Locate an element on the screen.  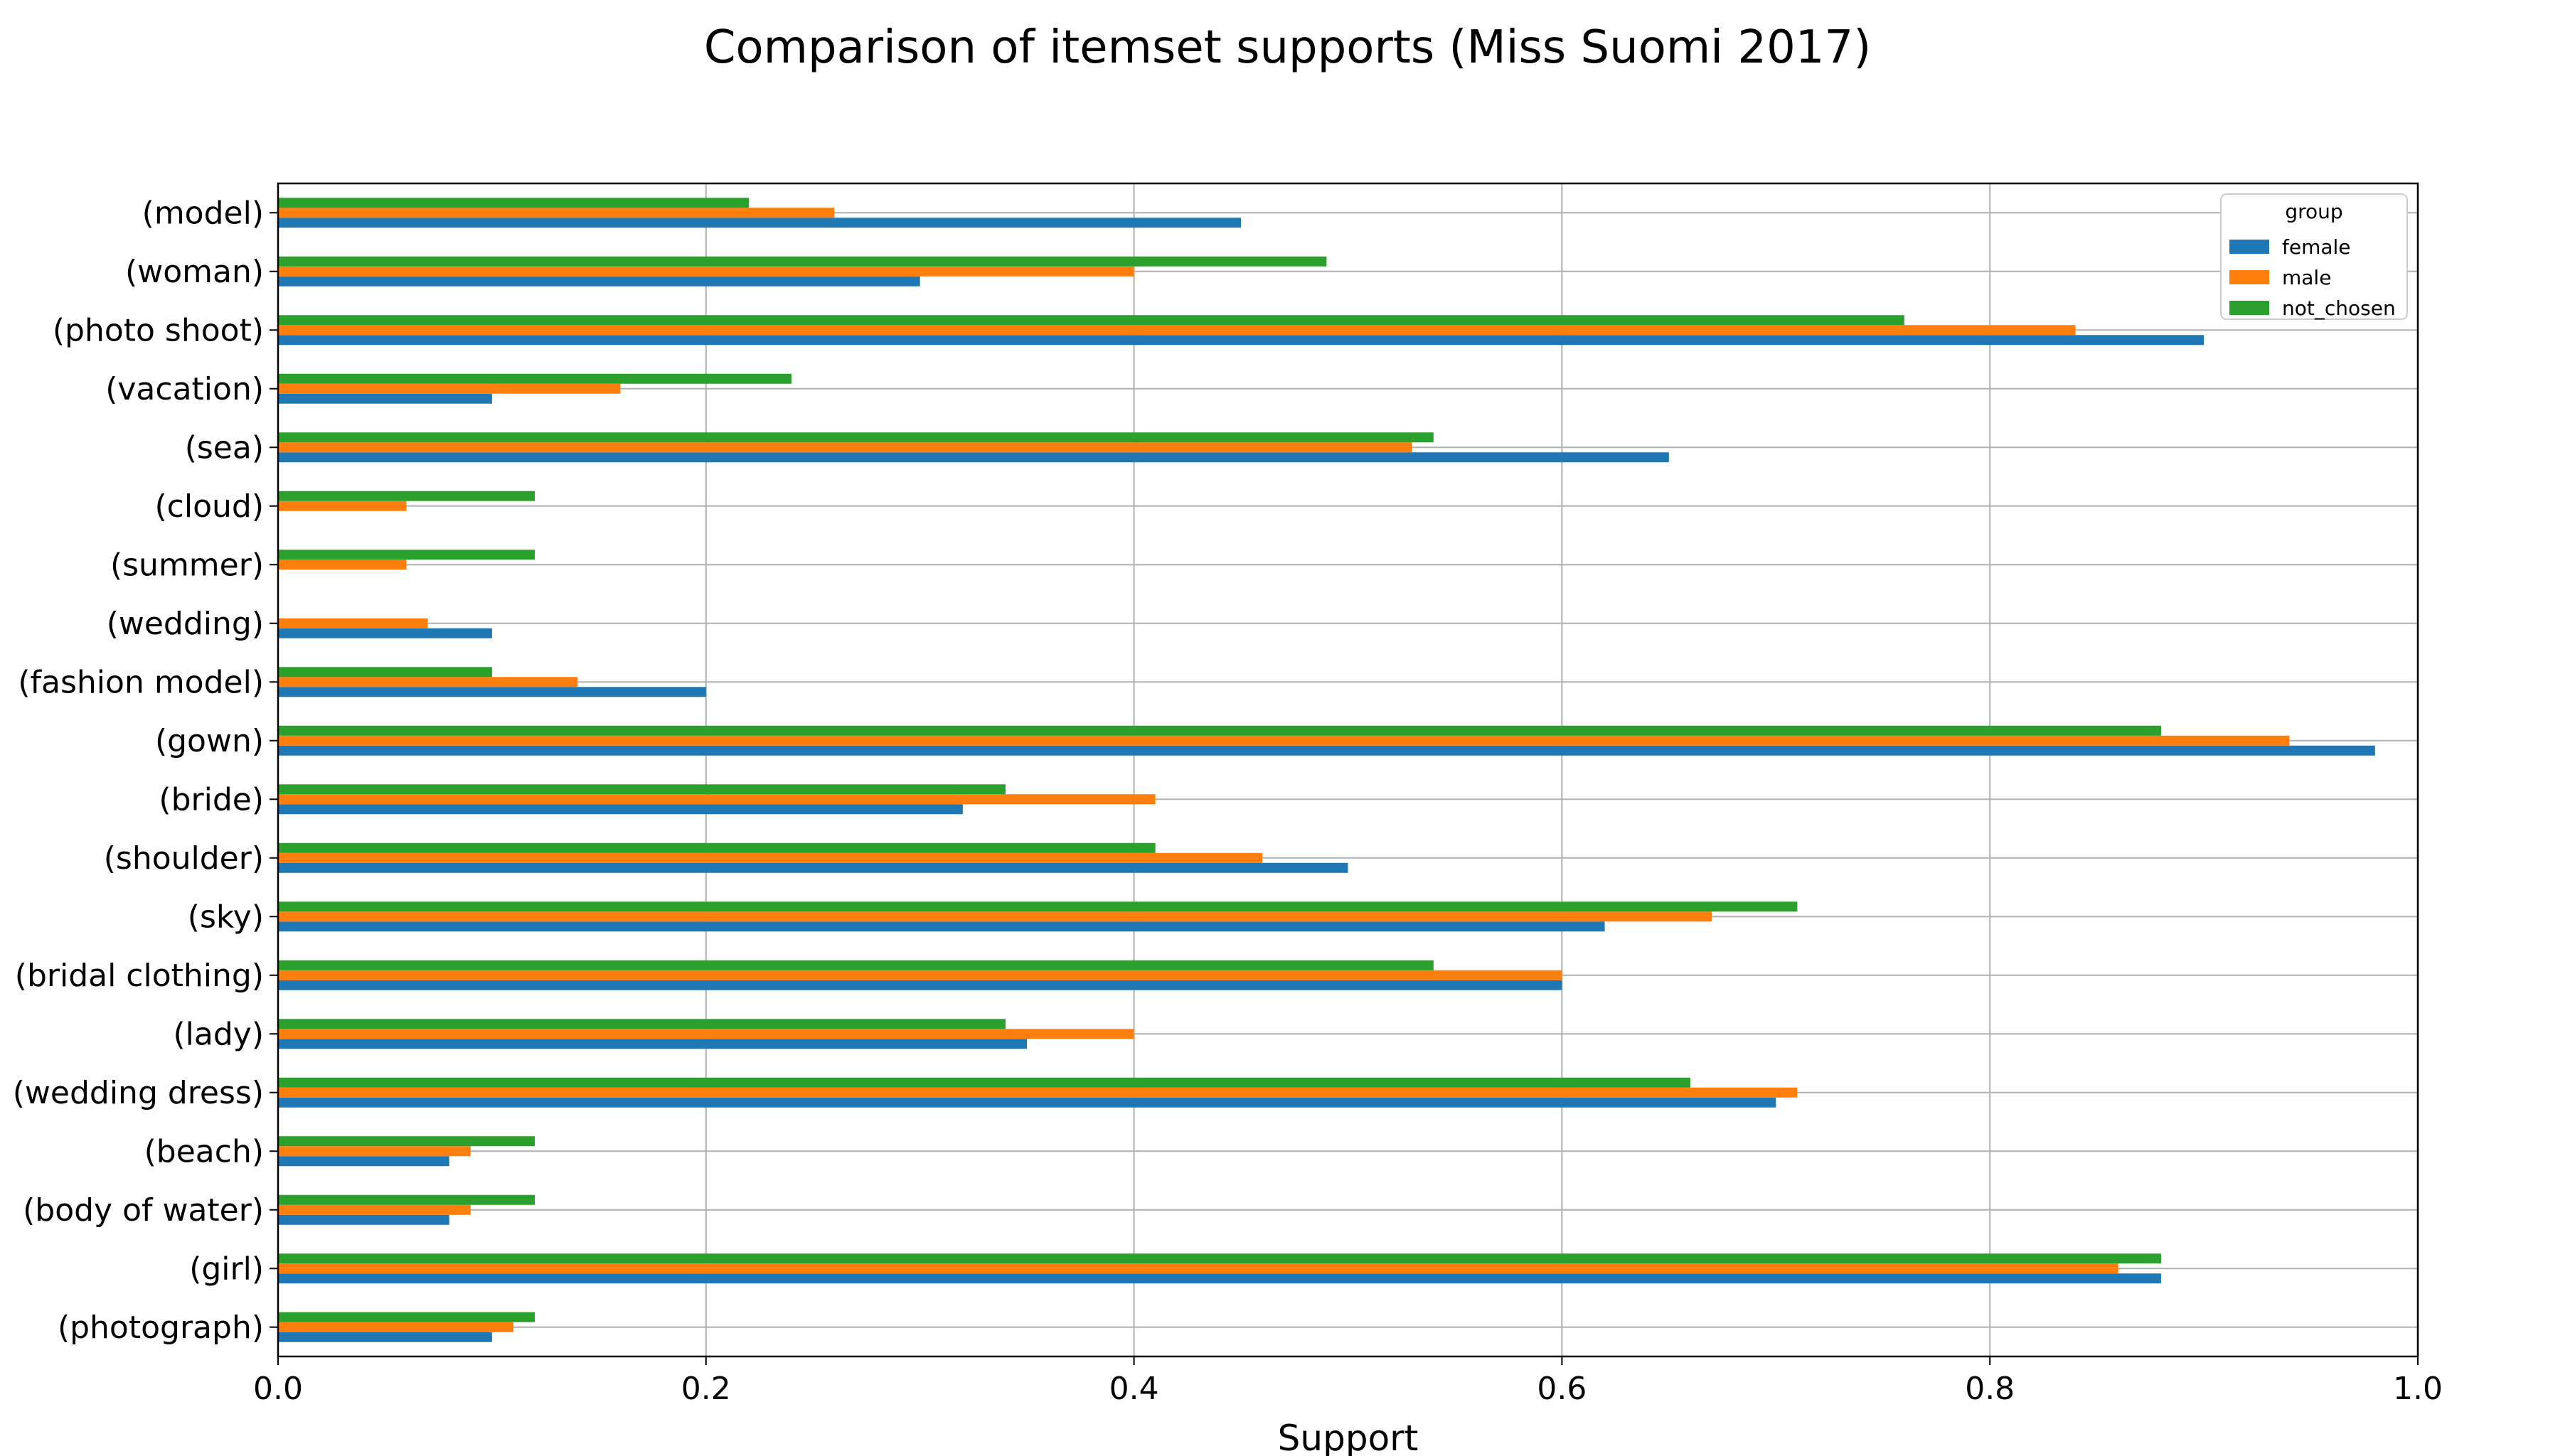
legend-swatch-not_chosen is located at coordinates (2249, 308).